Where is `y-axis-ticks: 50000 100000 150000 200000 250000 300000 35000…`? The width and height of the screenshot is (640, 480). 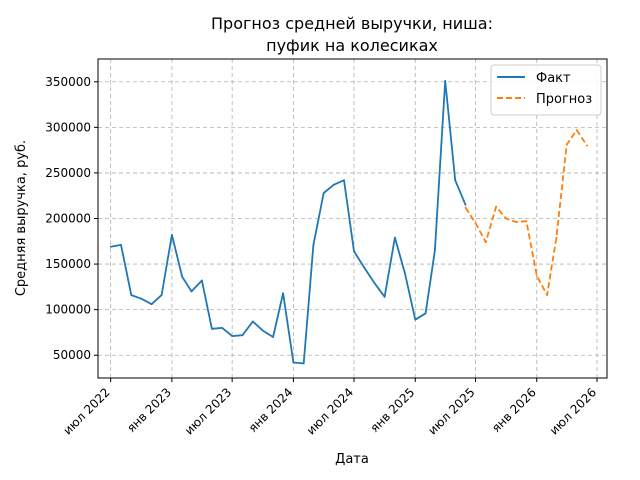
y-axis-ticks: 50000 100000 150000 200000 250000 300000 35000… is located at coordinates (71, 218).